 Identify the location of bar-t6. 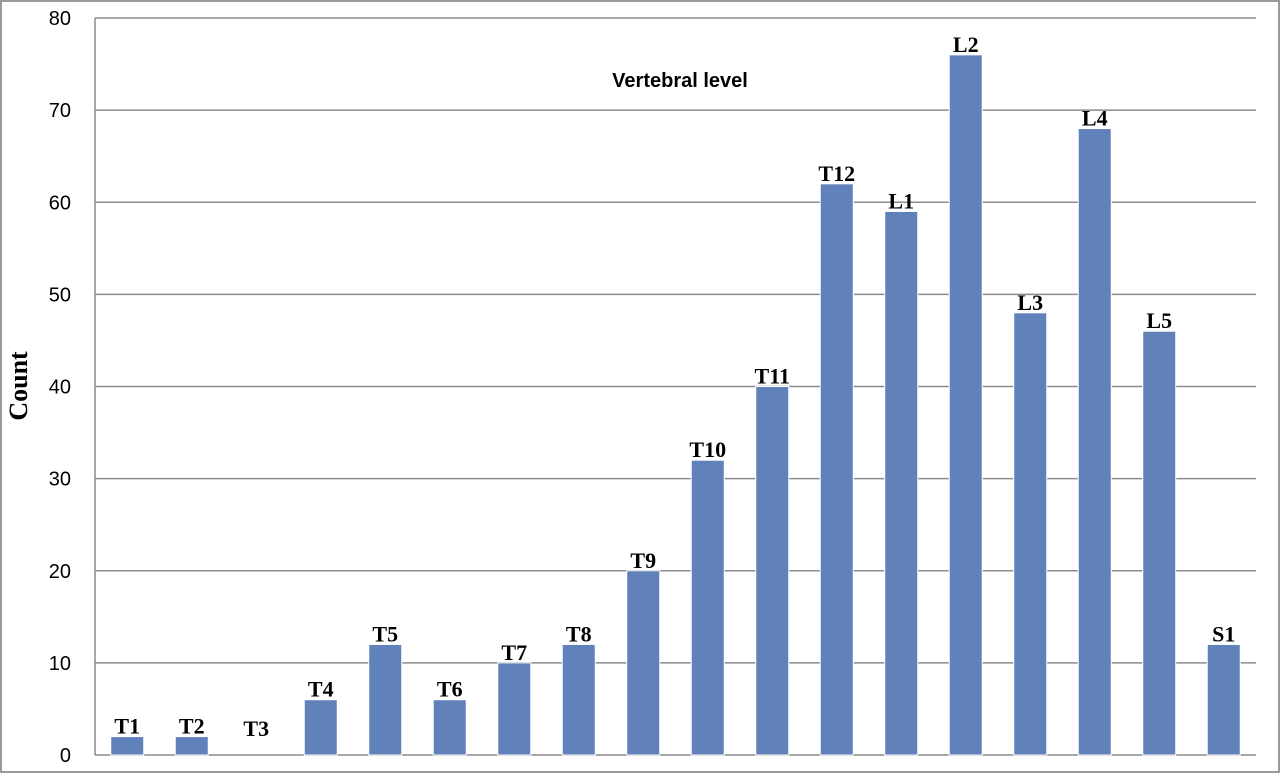
(449, 727).